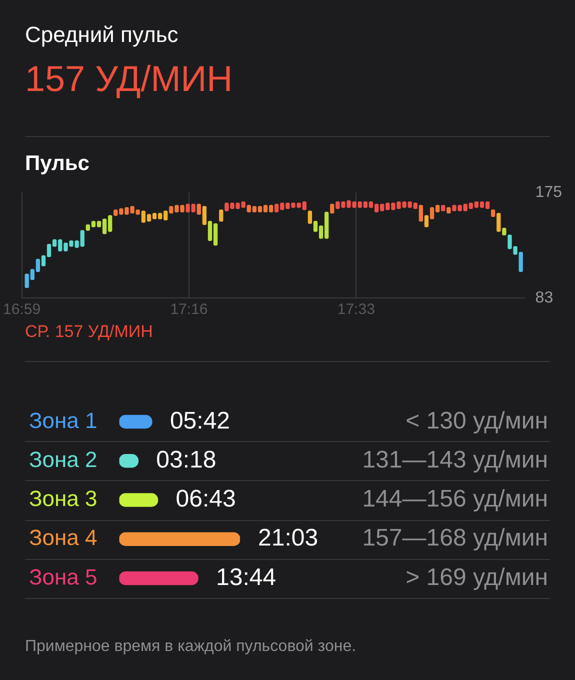 The image size is (575, 680). I want to click on y-tick-label: Зона 4, so click(63, 537).